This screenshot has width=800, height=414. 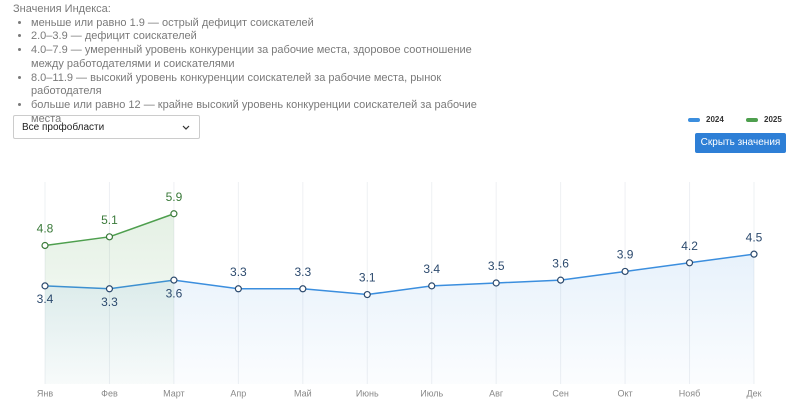 I want to click on x-tick-label: Июнь, so click(x=367, y=393).